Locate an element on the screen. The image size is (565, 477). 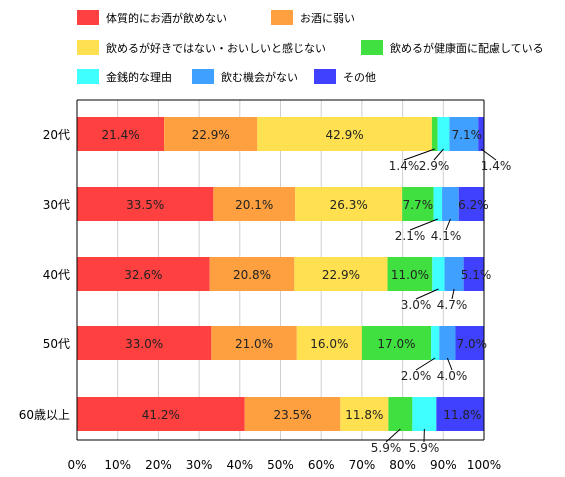
data-label: 4.7% is located at coordinates (452, 305).